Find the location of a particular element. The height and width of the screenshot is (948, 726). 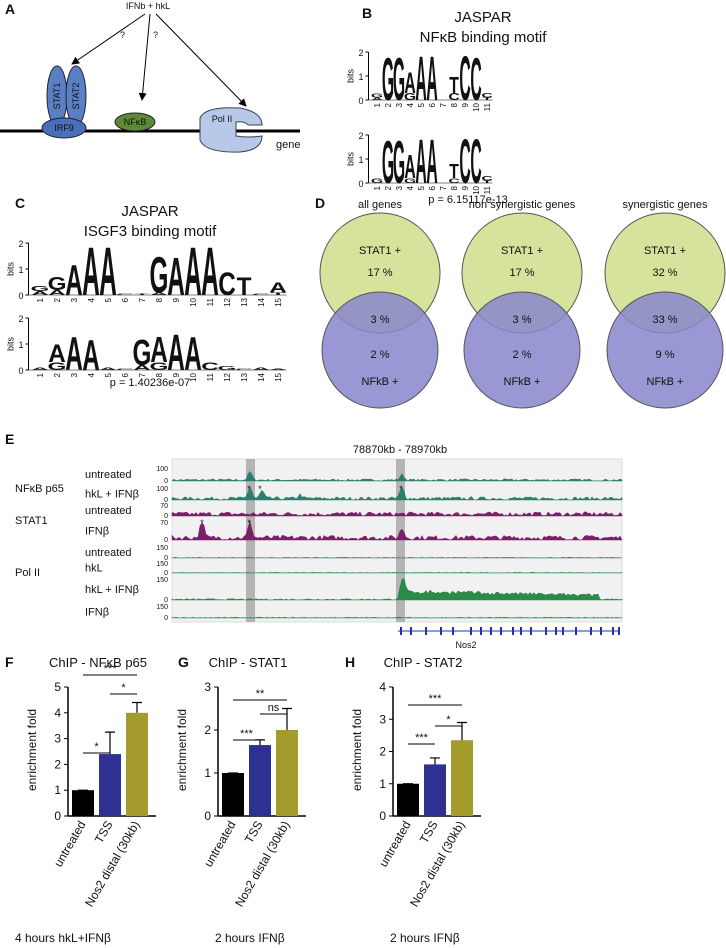

panel-label: D is located at coordinates (320, 203).